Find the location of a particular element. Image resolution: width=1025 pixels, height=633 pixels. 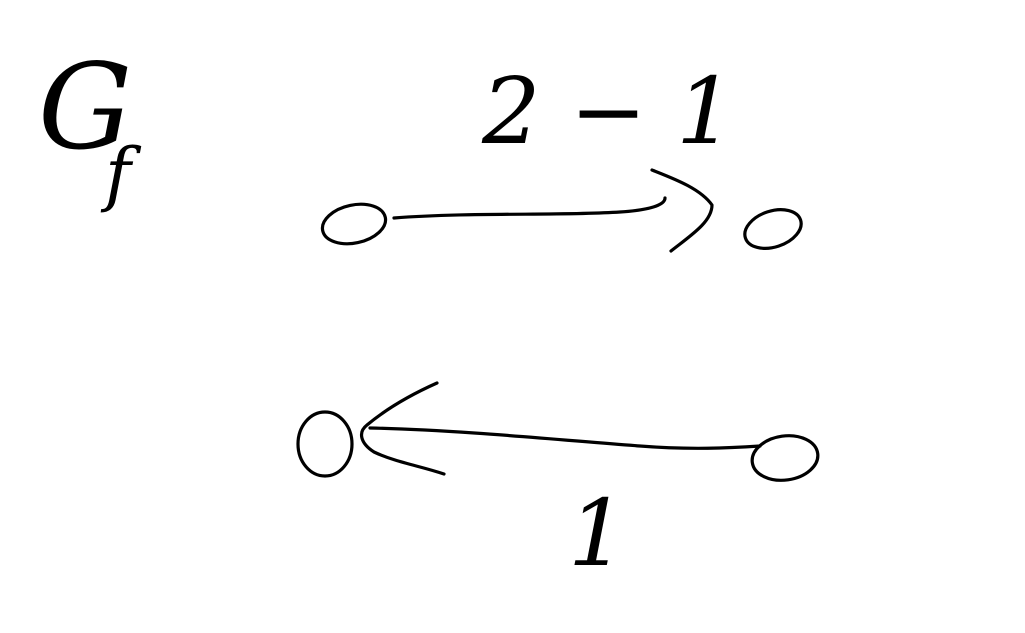

graph-label-main: G is located at coordinates (85, 107).